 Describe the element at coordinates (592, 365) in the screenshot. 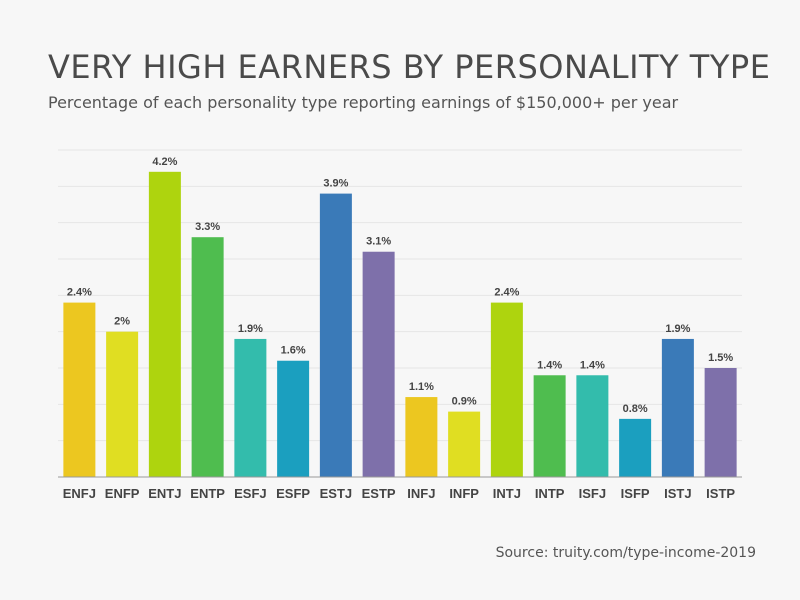

I see `data-label-isfj: 1.4%` at that location.